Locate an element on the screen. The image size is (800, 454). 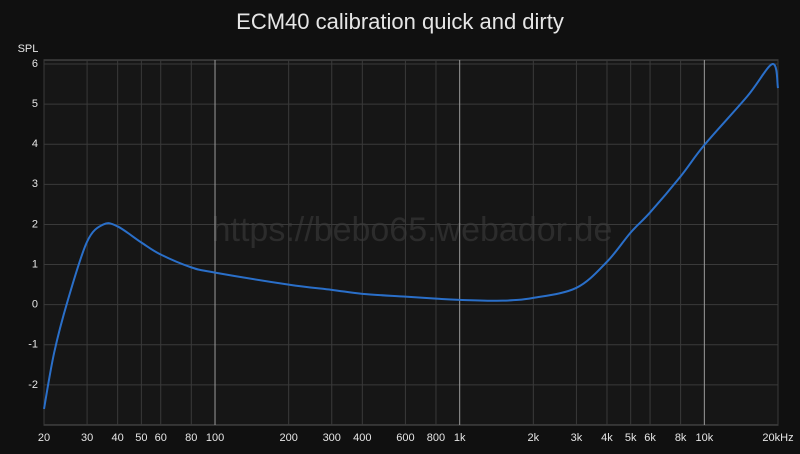
x-tick-label: 400 is located at coordinates (362, 438).